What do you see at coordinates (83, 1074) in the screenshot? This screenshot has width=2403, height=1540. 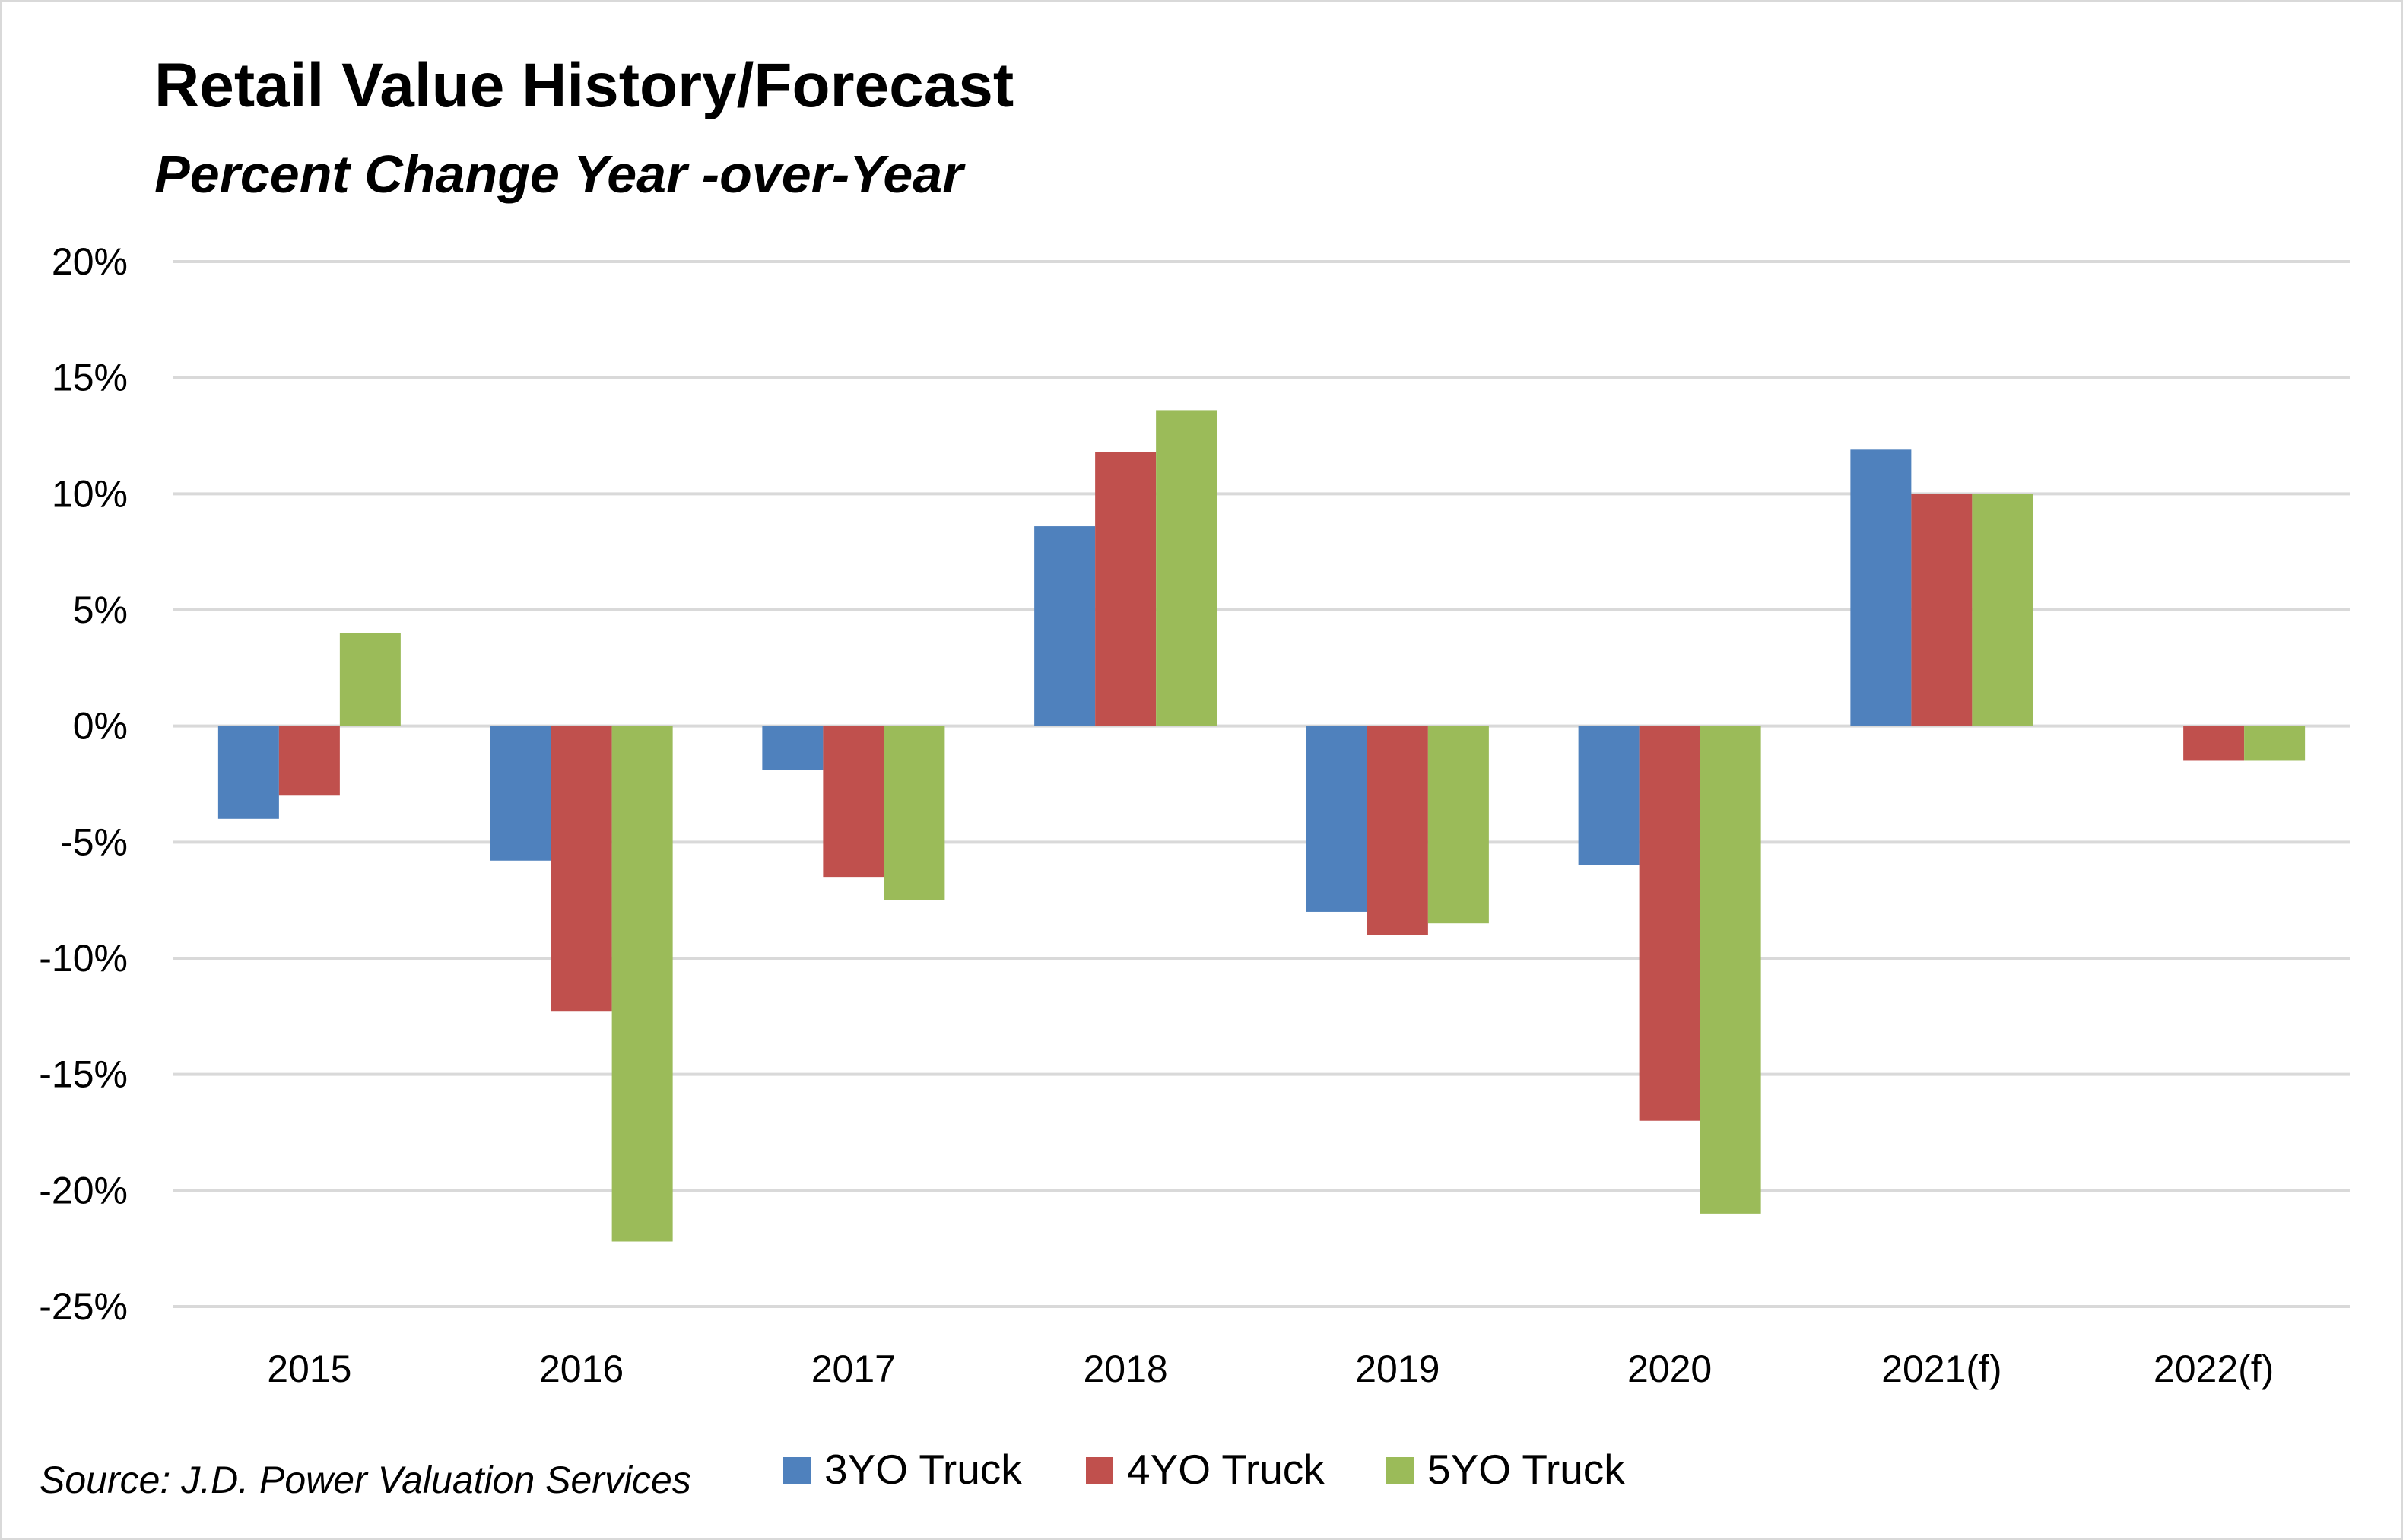 I see `y-tick-label: -15%` at bounding box center [83, 1074].